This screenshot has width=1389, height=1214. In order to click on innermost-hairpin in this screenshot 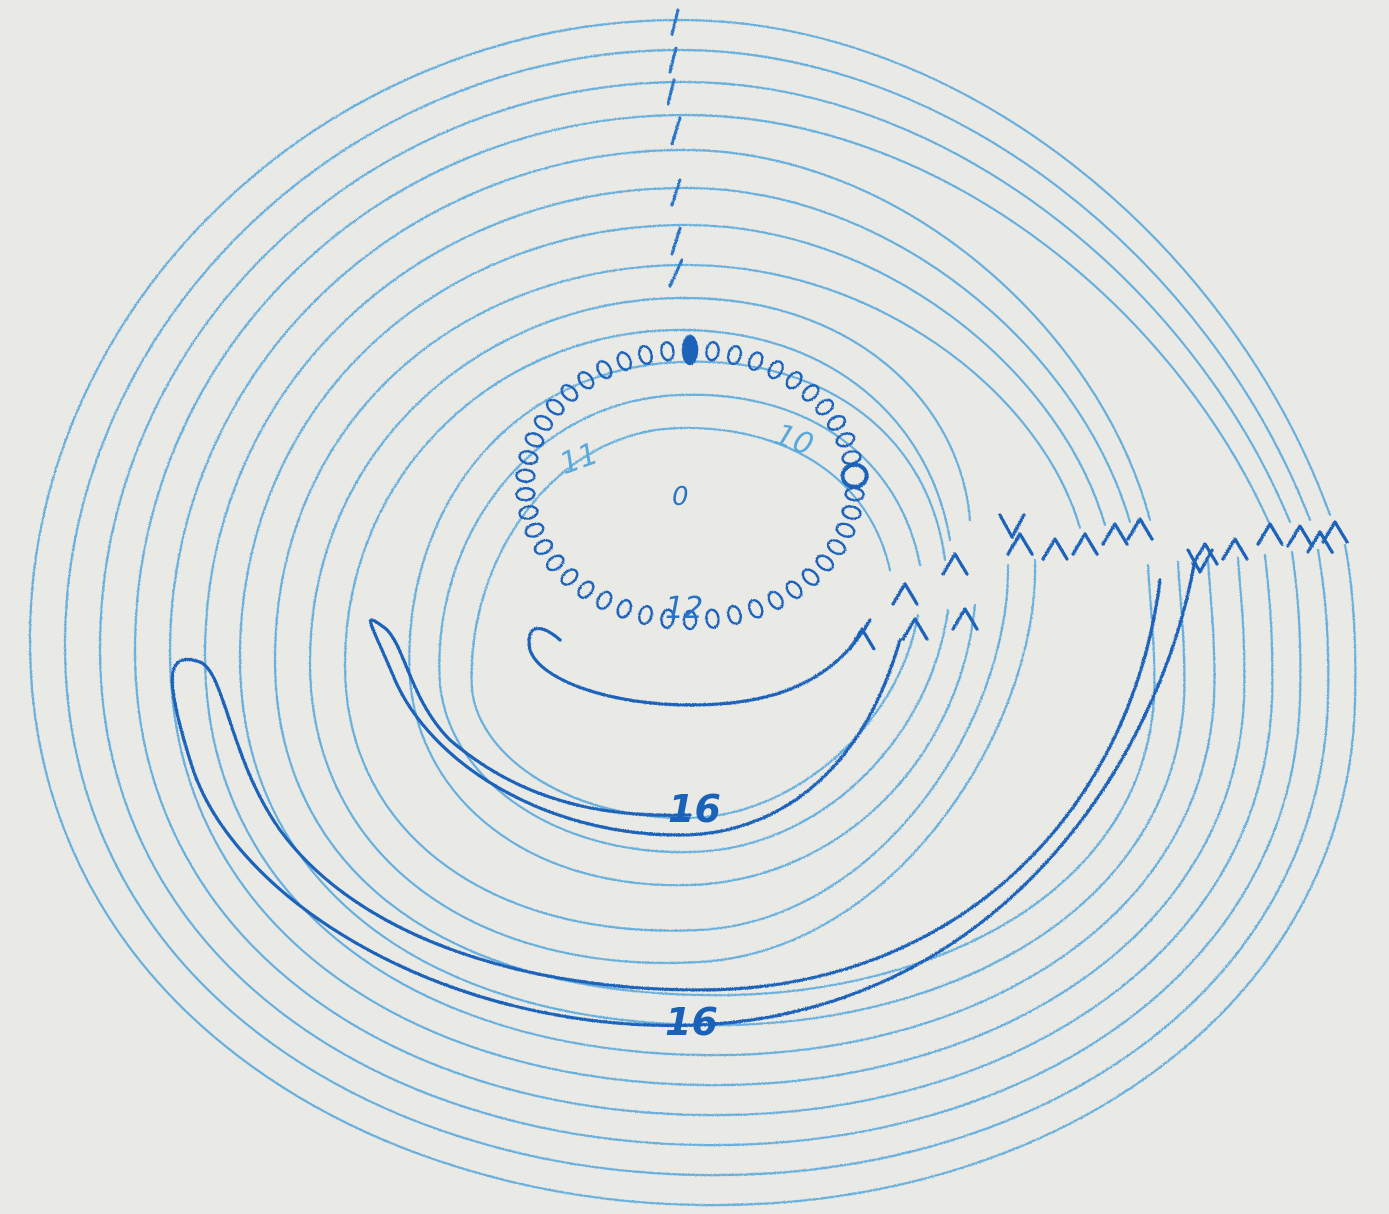, I will do `click(699, 662)`.